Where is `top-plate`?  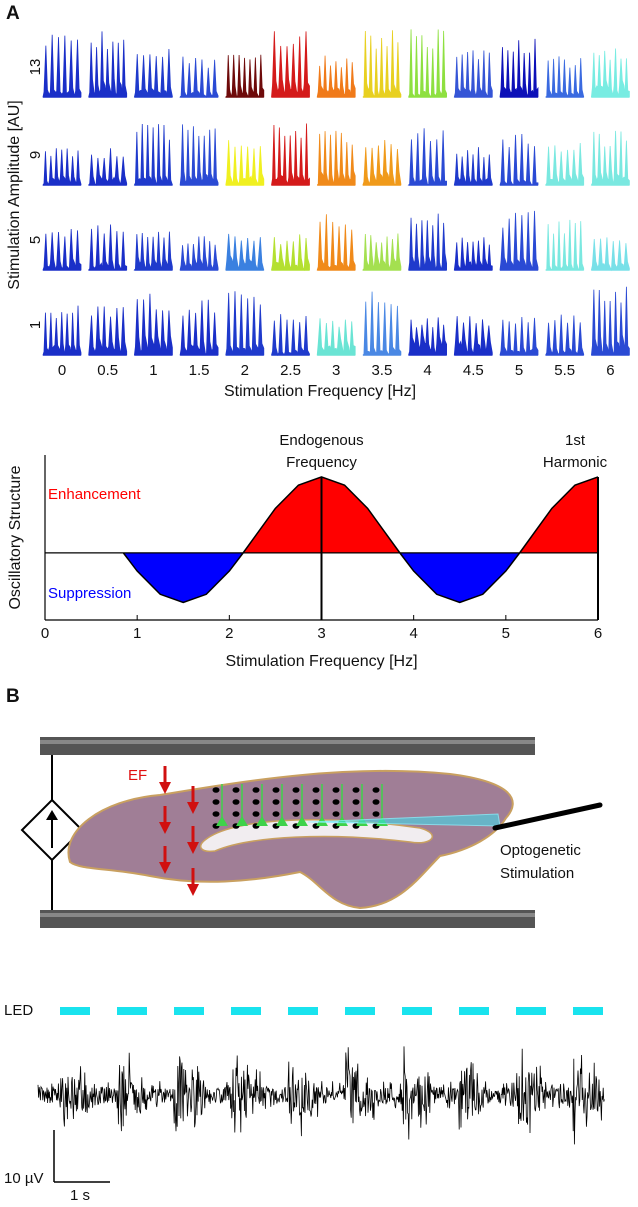 top-plate is located at coordinates (287, 746).